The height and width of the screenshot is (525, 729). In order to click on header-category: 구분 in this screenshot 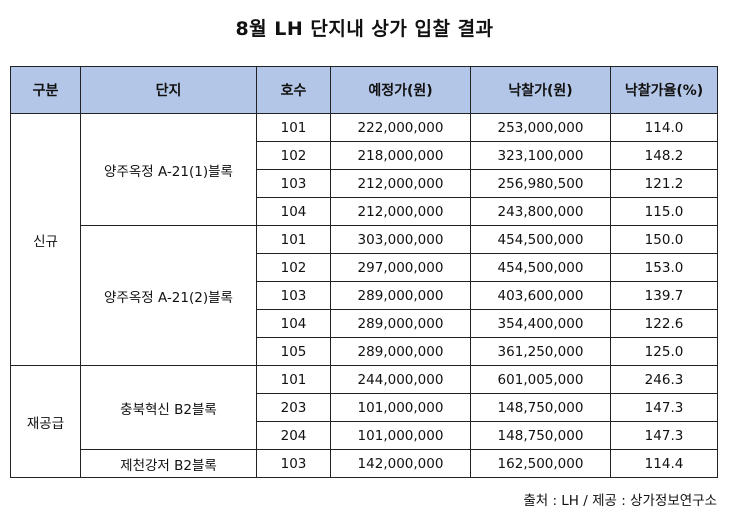, I will do `click(45, 90)`.